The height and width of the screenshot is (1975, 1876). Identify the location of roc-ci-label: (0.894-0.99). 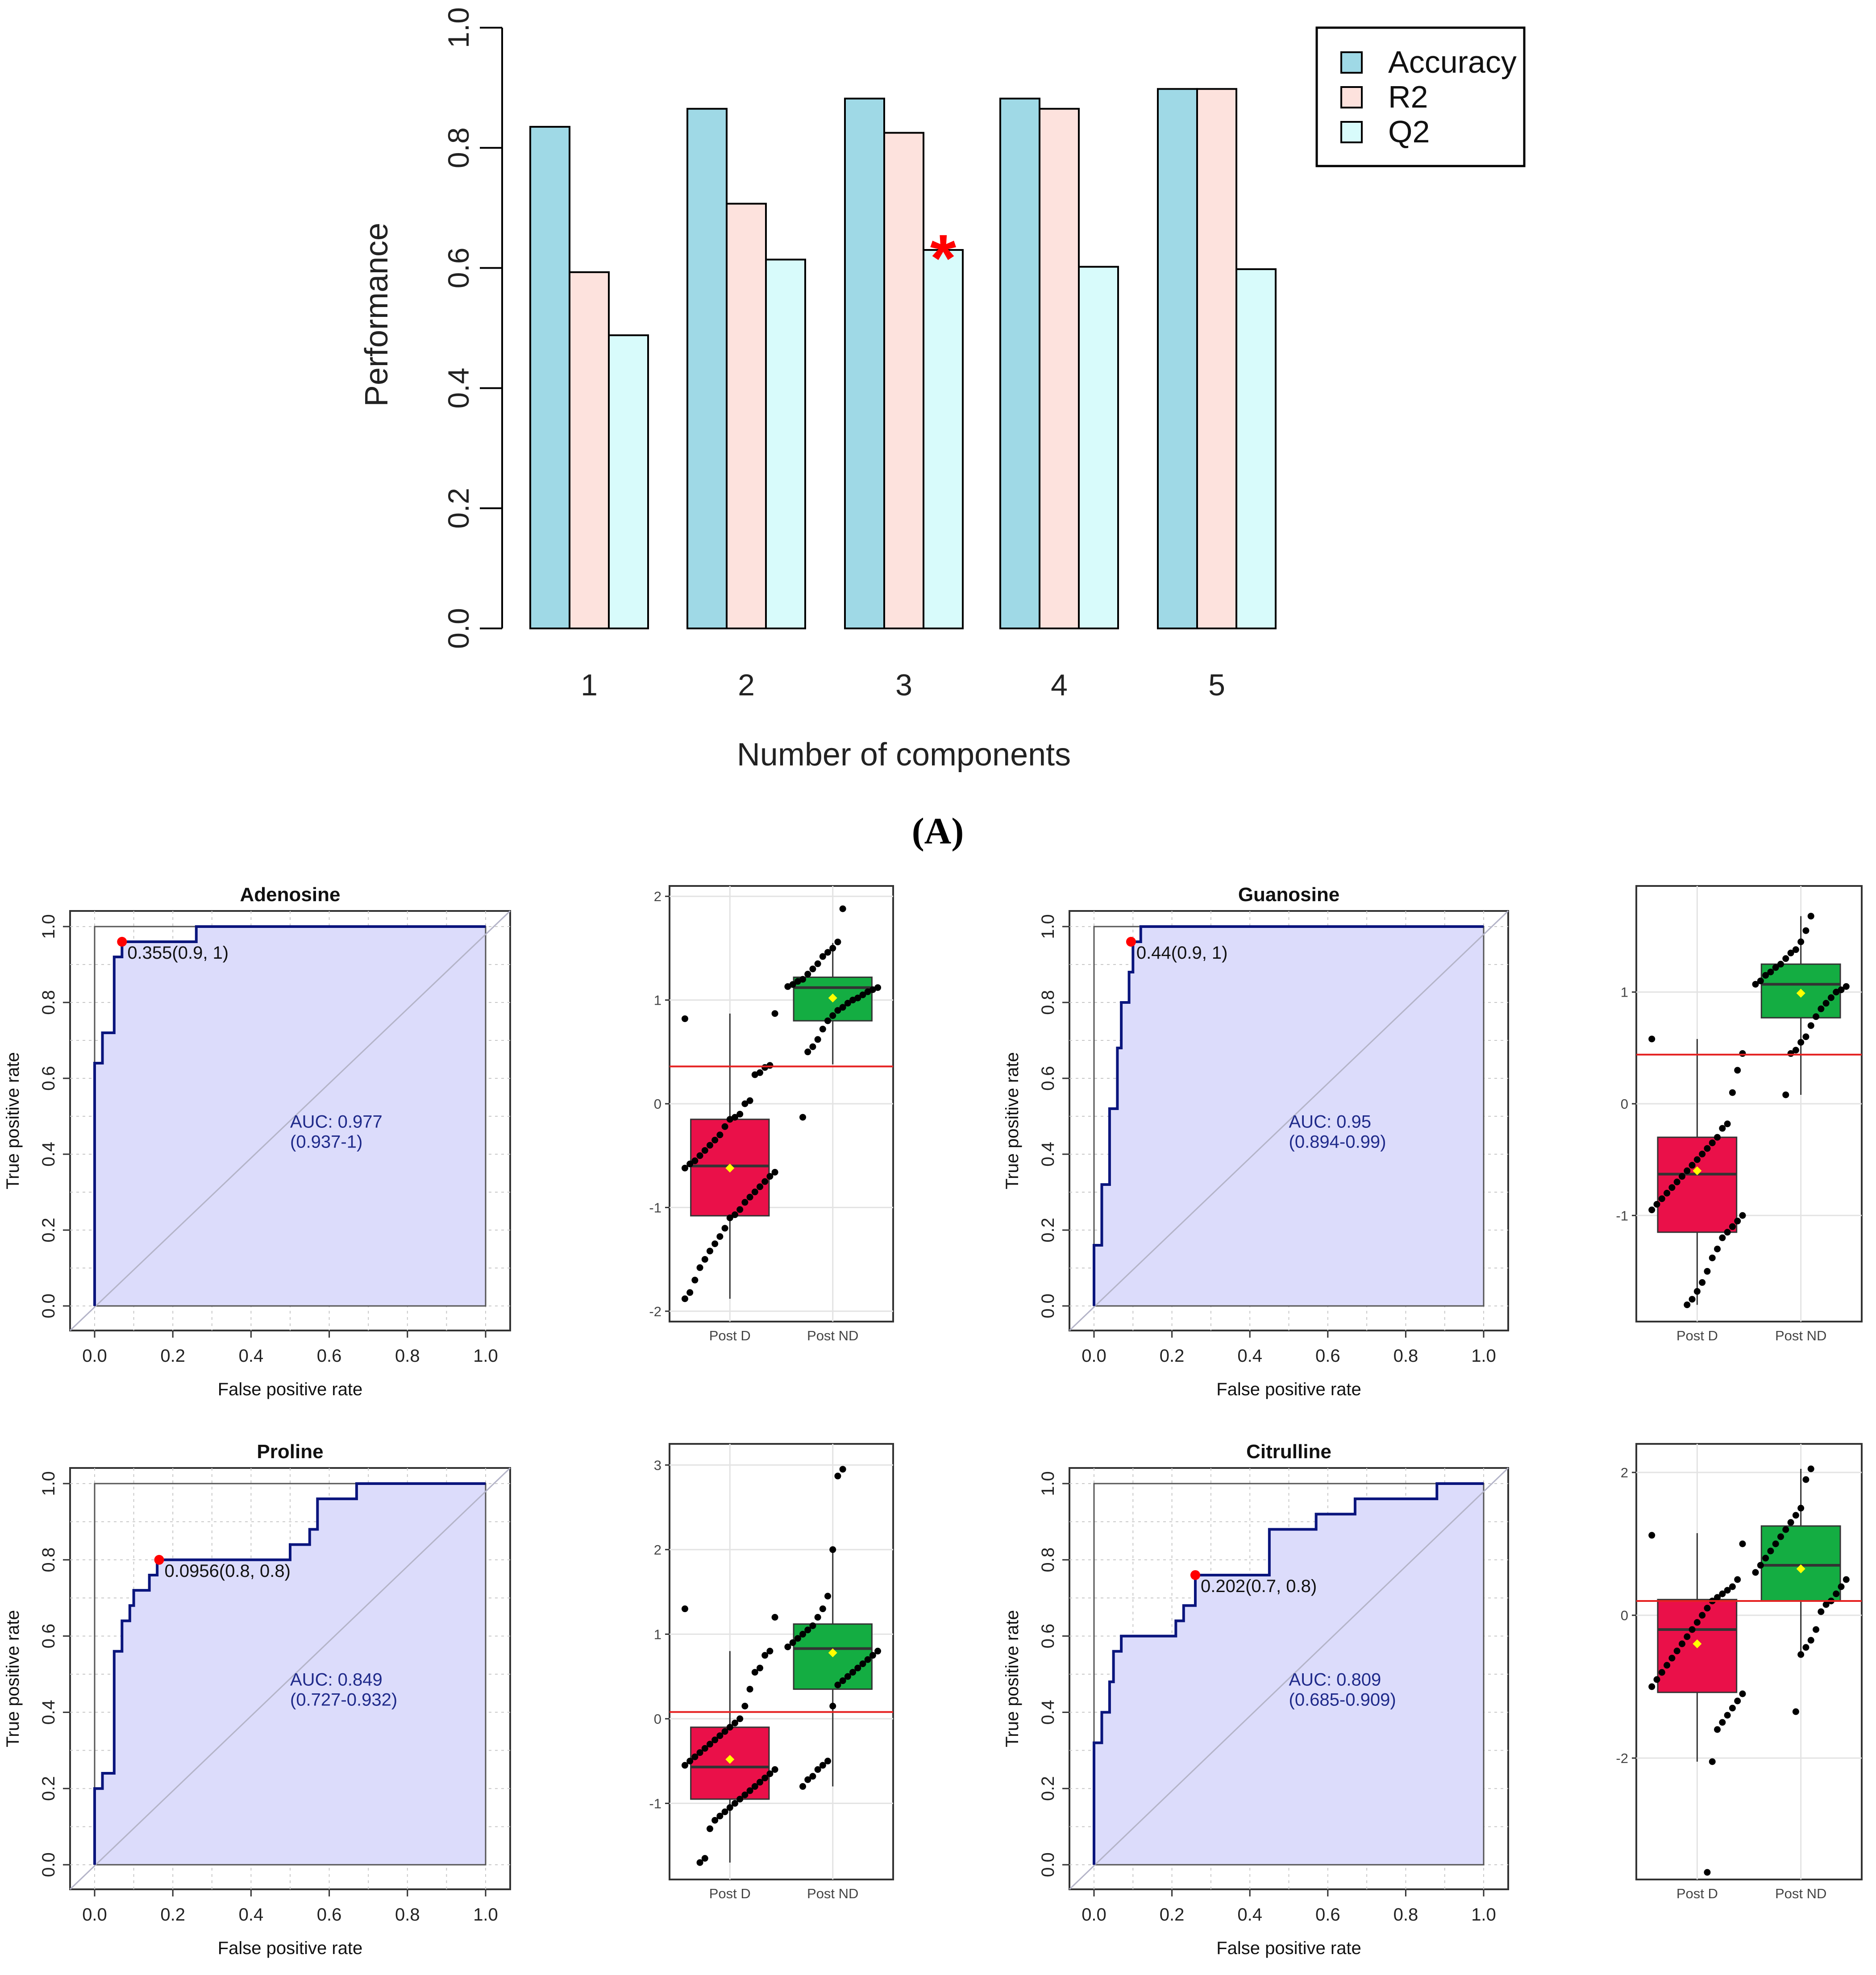
(1337, 1142).